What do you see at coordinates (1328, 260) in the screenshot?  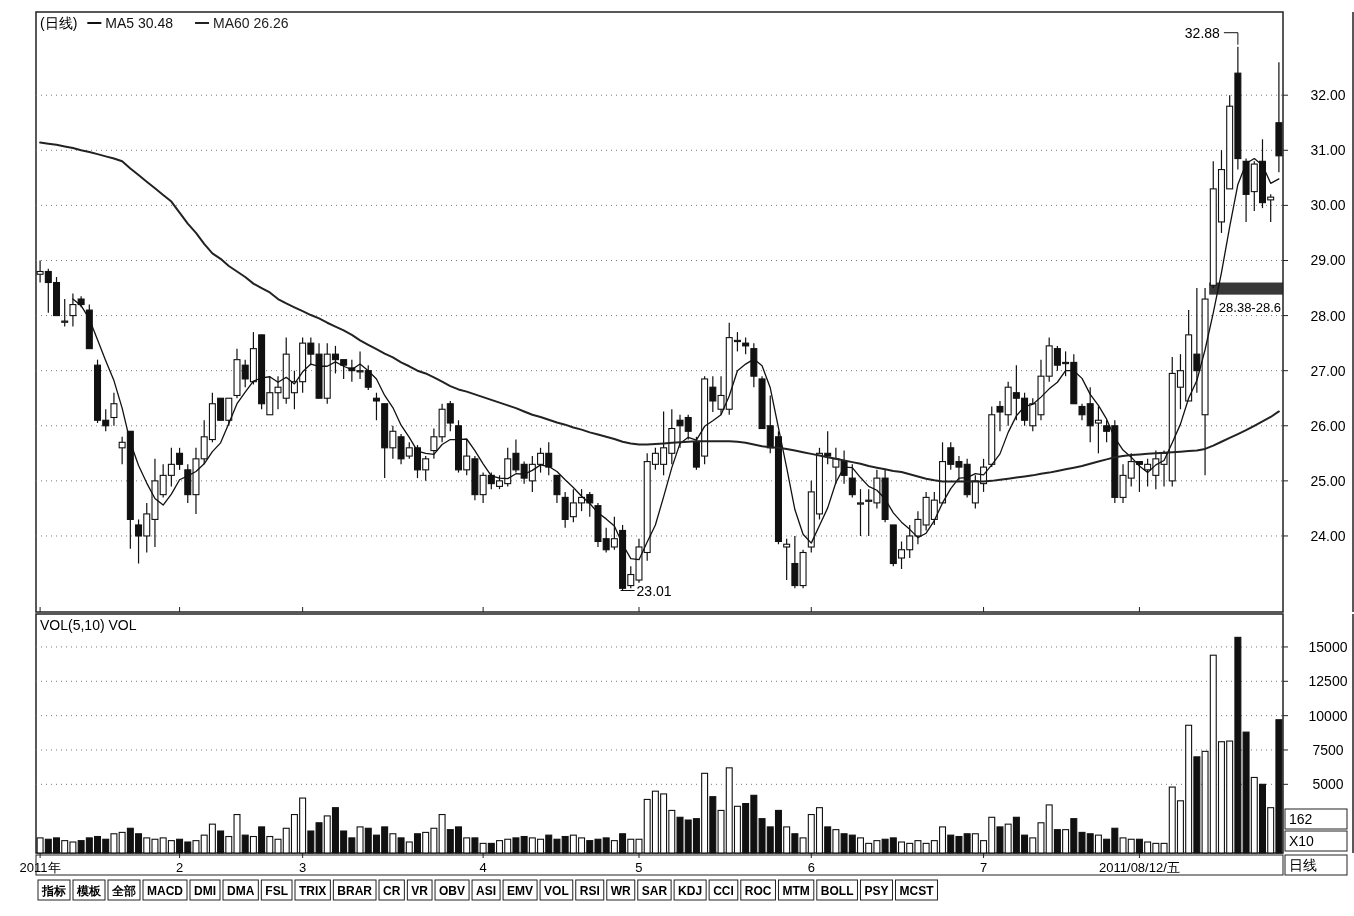 I see `y-tick-label: 29.00` at bounding box center [1328, 260].